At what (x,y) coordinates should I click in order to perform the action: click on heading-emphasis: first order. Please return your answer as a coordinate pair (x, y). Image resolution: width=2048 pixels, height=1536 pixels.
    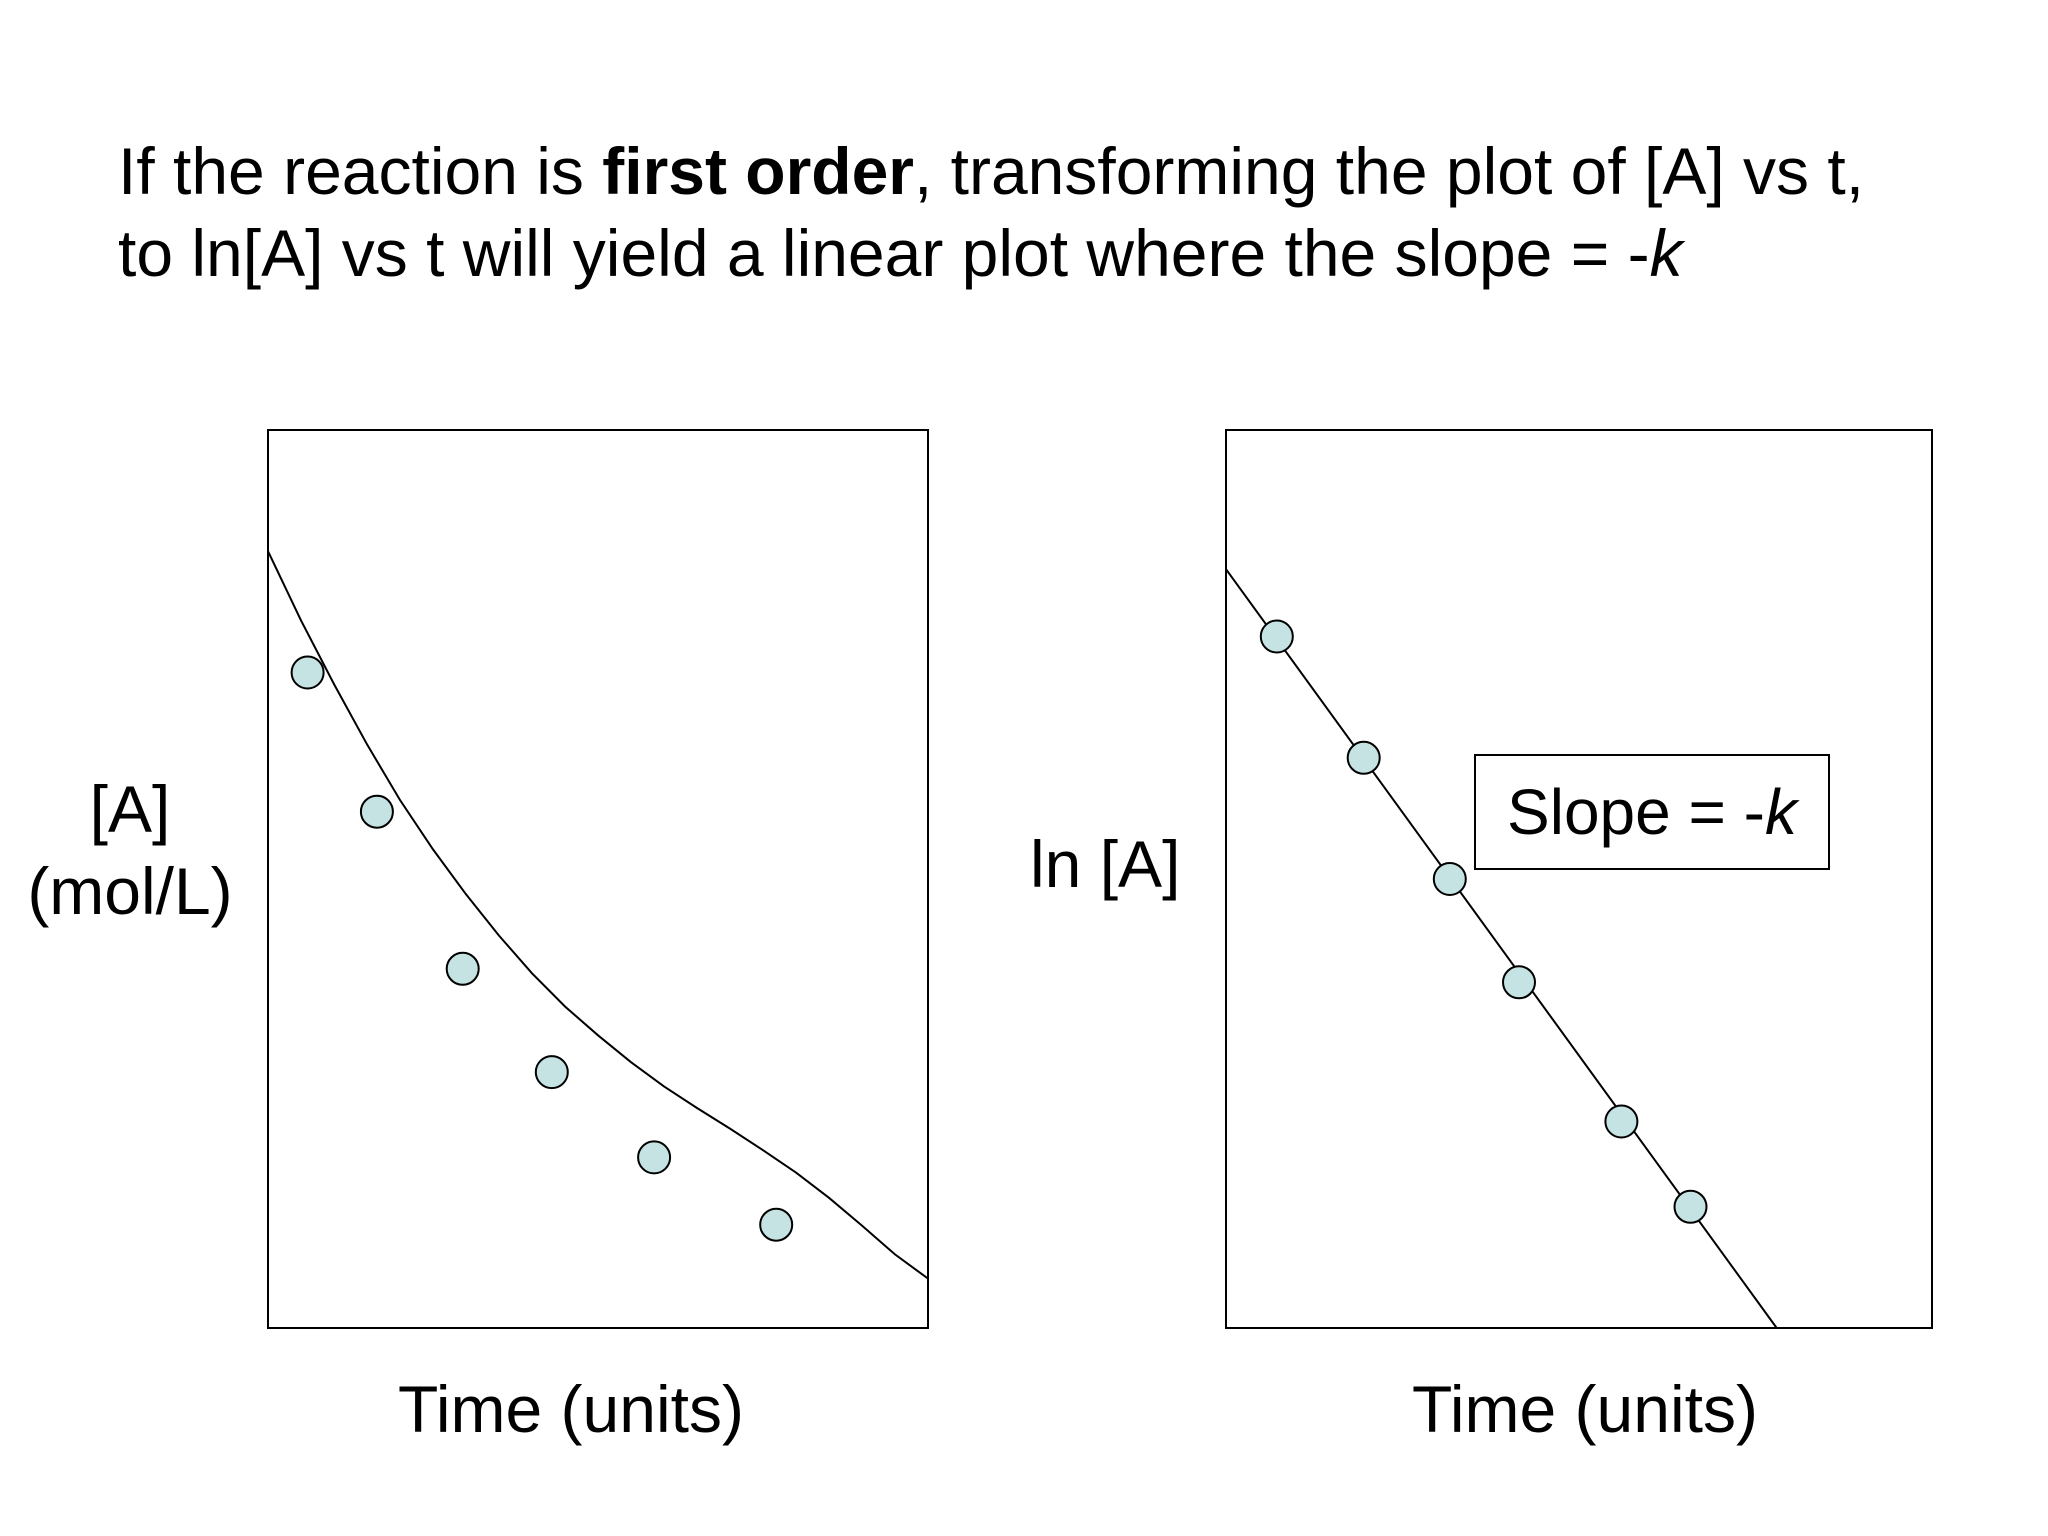
    Looking at the image, I should click on (758, 171).